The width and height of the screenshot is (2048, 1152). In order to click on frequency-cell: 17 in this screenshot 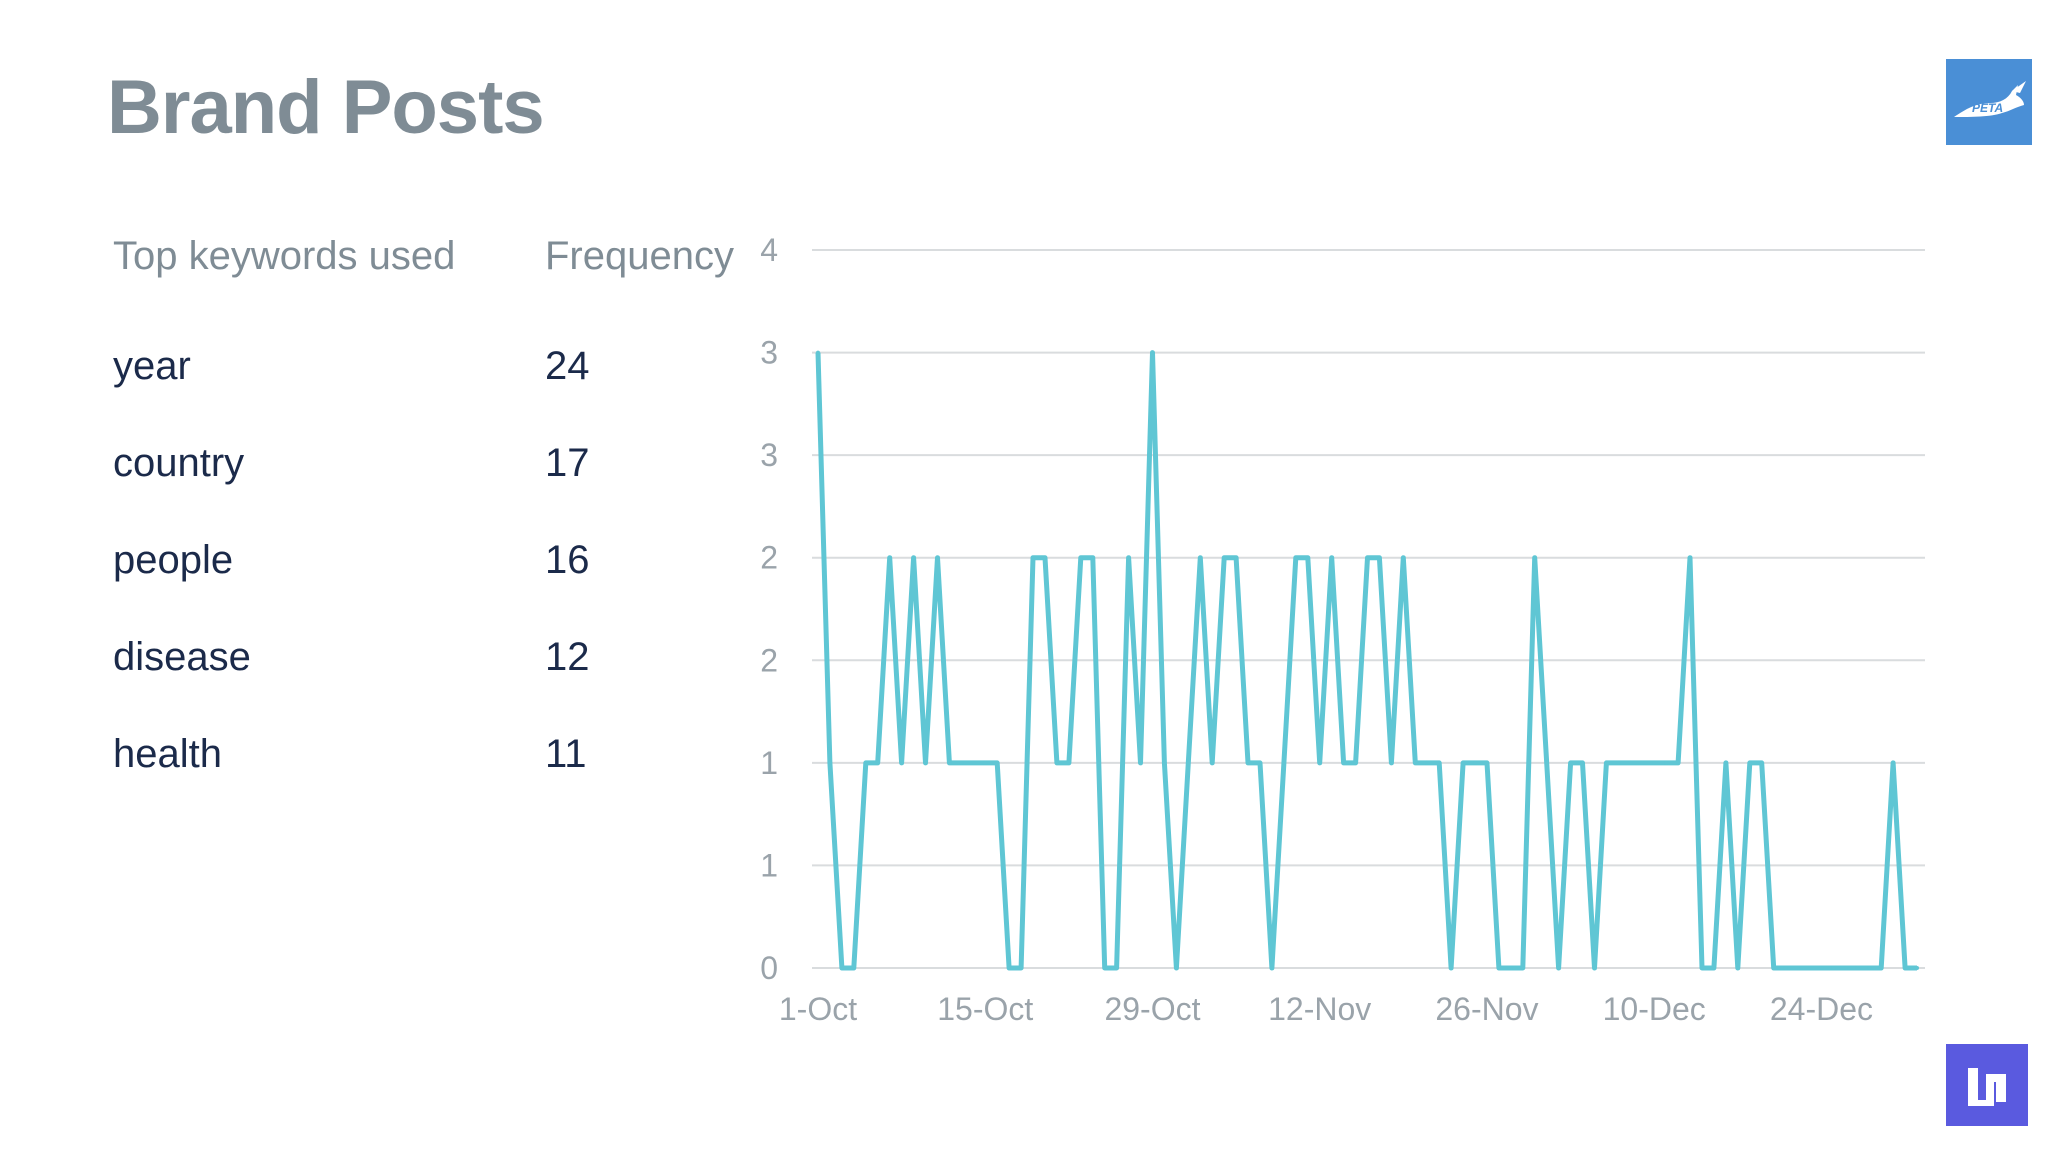, I will do `click(567, 463)`.